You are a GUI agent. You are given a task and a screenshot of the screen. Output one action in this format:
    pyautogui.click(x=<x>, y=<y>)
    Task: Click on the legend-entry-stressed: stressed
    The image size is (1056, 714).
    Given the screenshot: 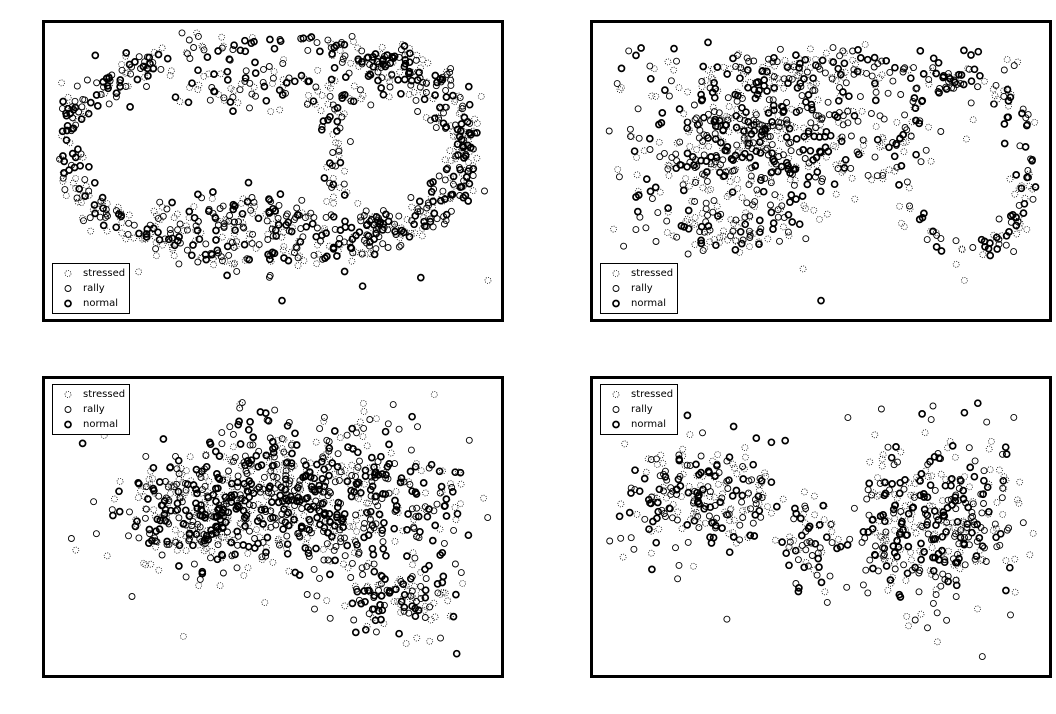 What is the action you would take?
    pyautogui.click(x=91, y=394)
    